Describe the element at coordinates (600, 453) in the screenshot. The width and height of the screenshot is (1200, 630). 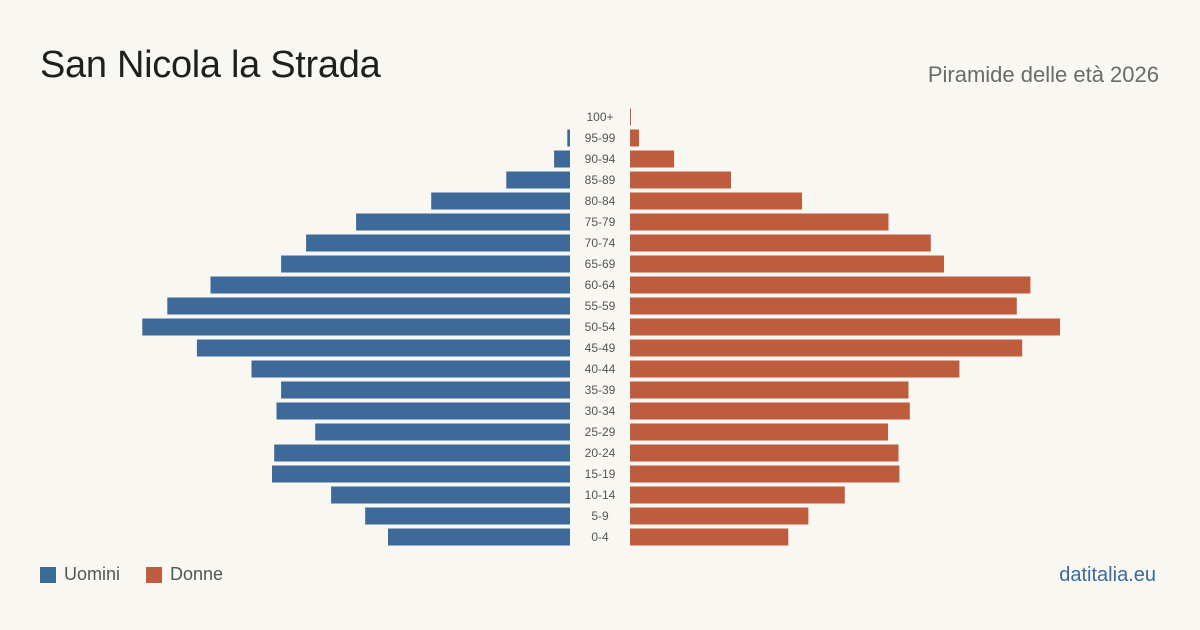
I see `age-label-20-24: 20-24` at that location.